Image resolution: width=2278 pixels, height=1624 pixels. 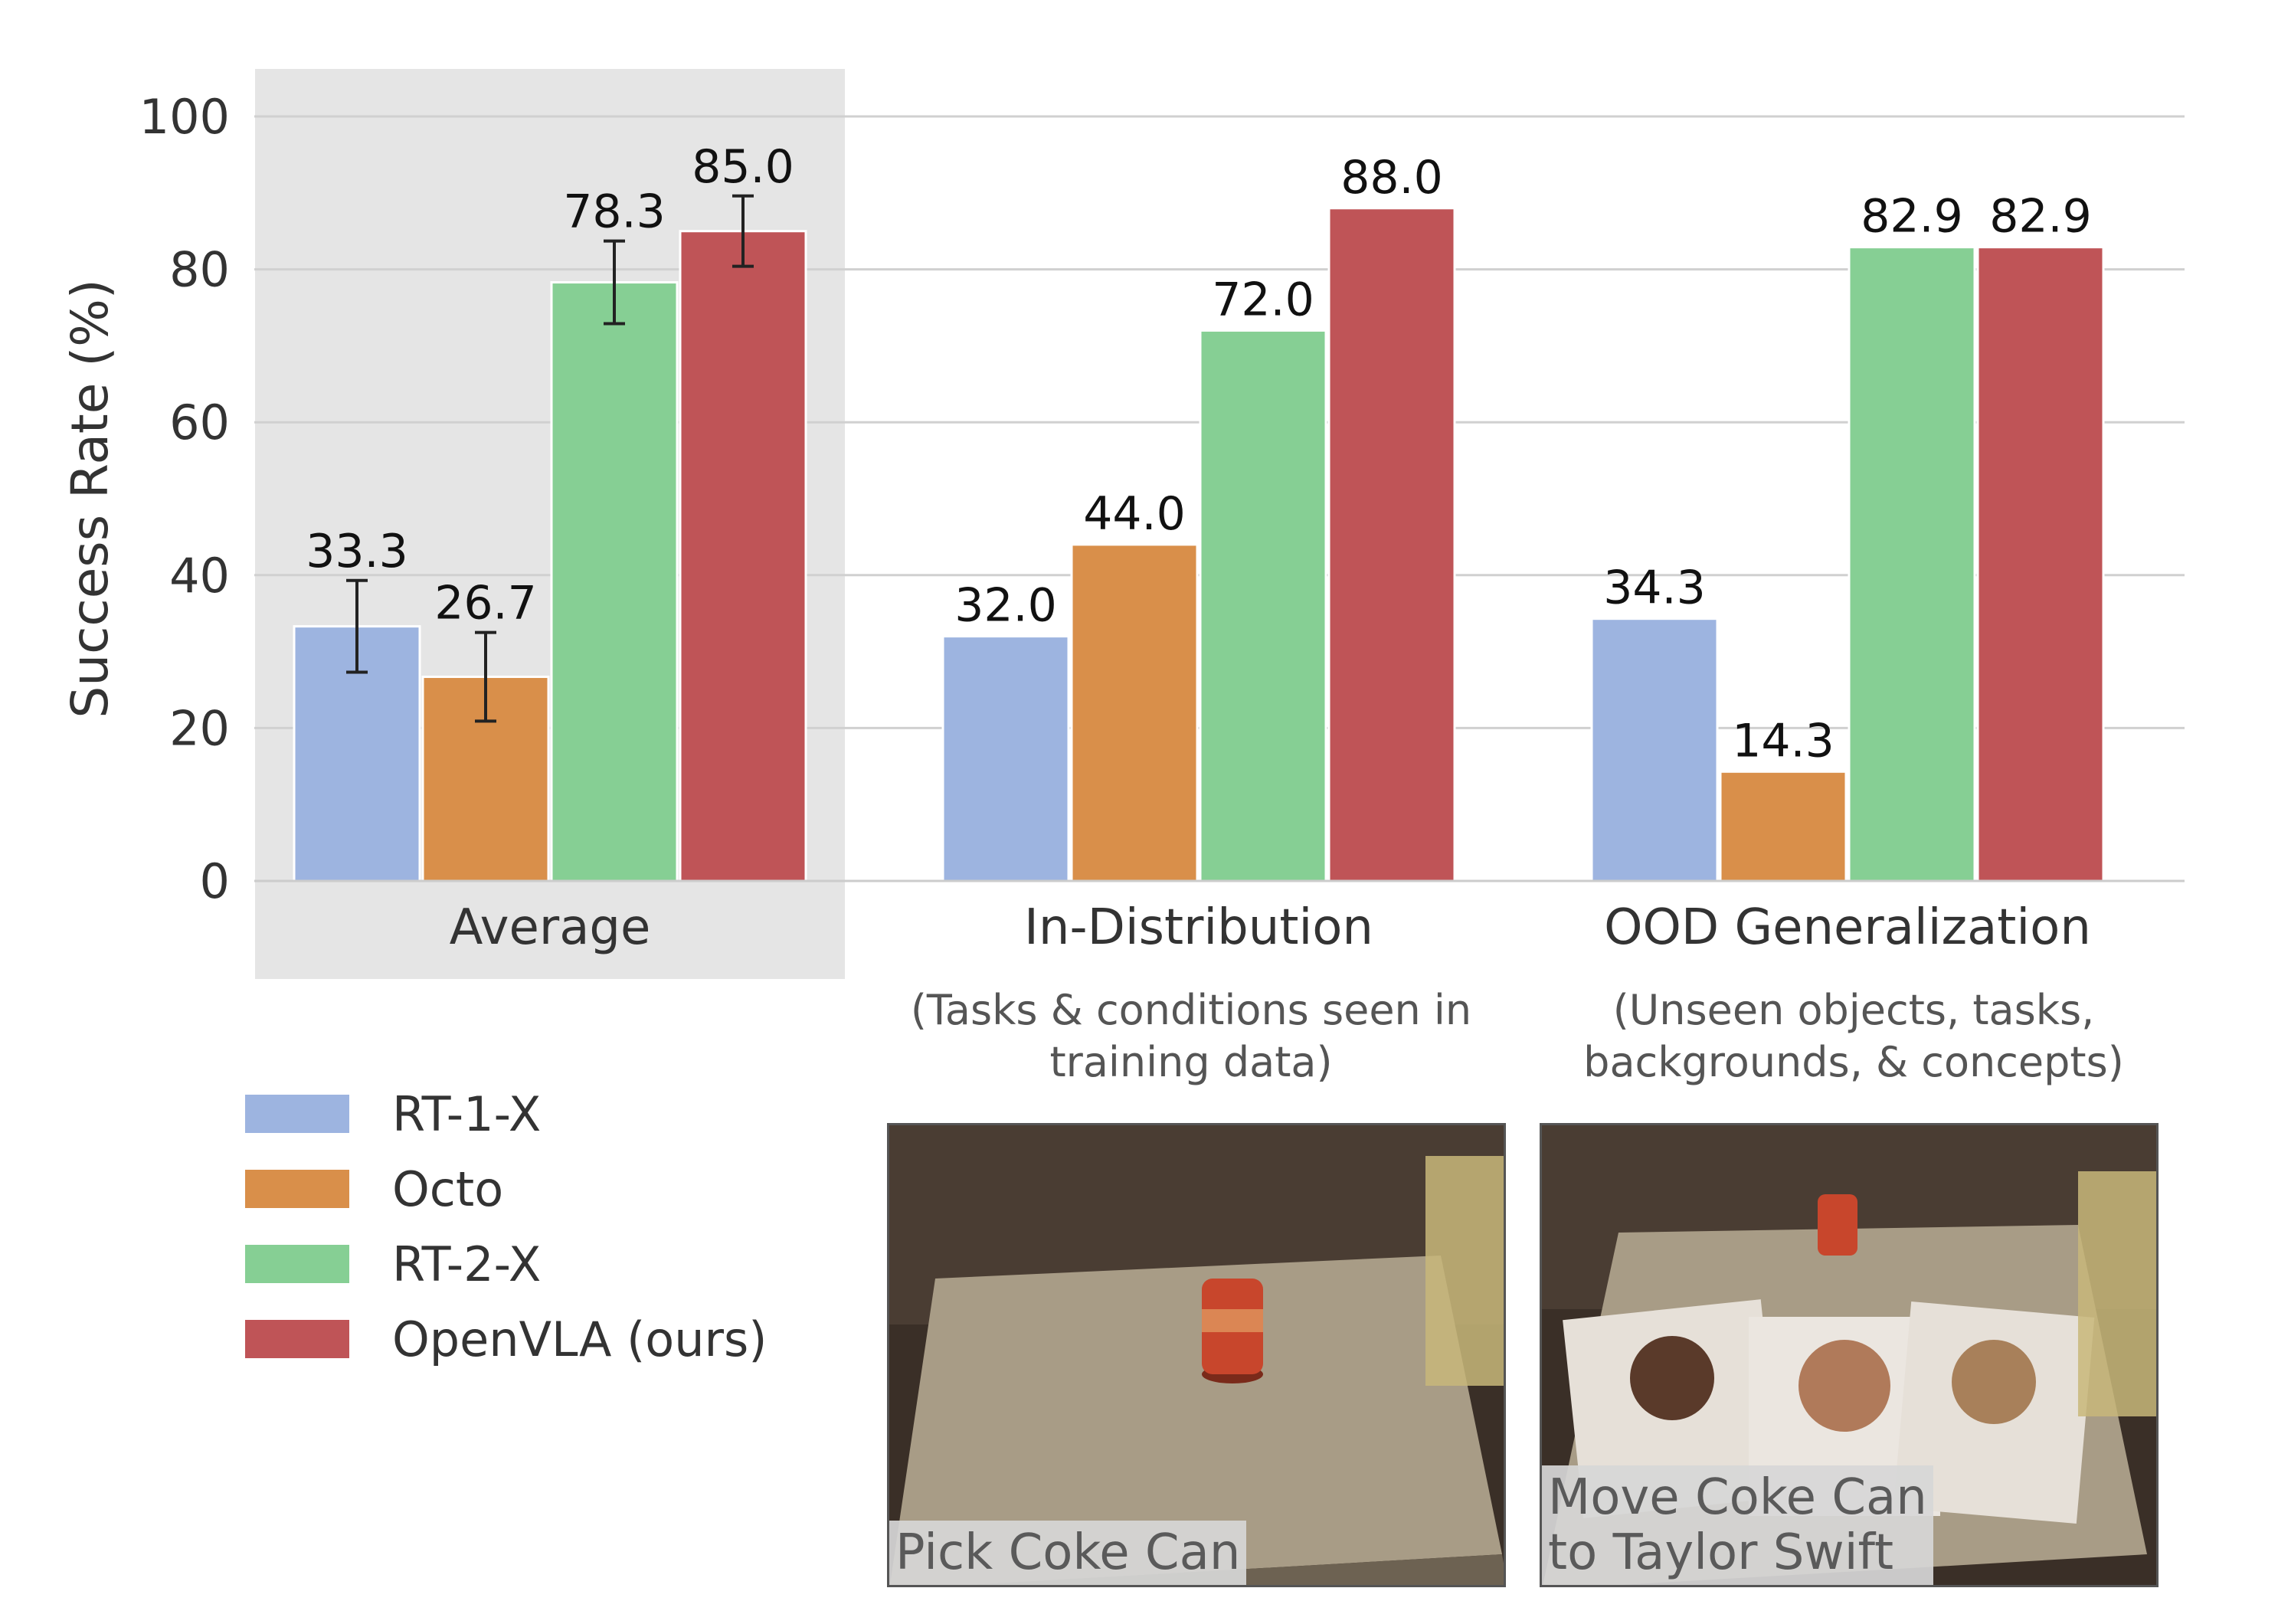 I want to click on data-label: 88.0, so click(x=1391, y=178).